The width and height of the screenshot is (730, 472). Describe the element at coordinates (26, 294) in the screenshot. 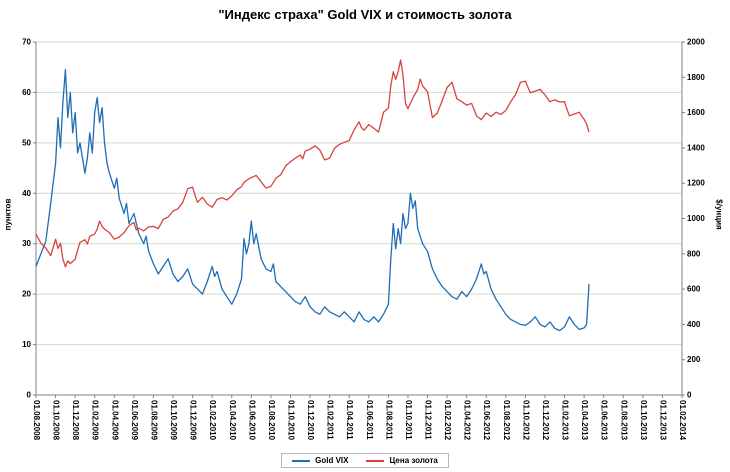

I see `left-tick-label: 20` at that location.